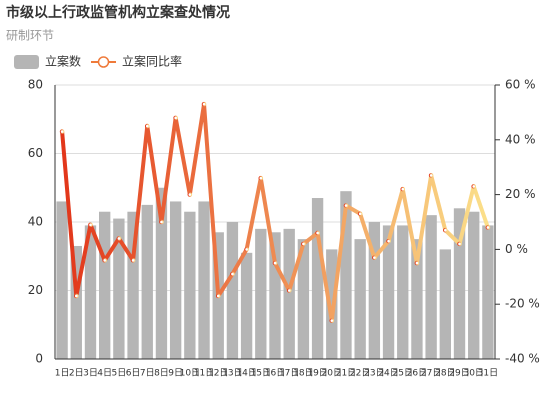 This screenshot has width=550, height=420. What do you see at coordinates (403, 373) in the screenshot?
I see `x-tick-label: 25日` at bounding box center [403, 373].